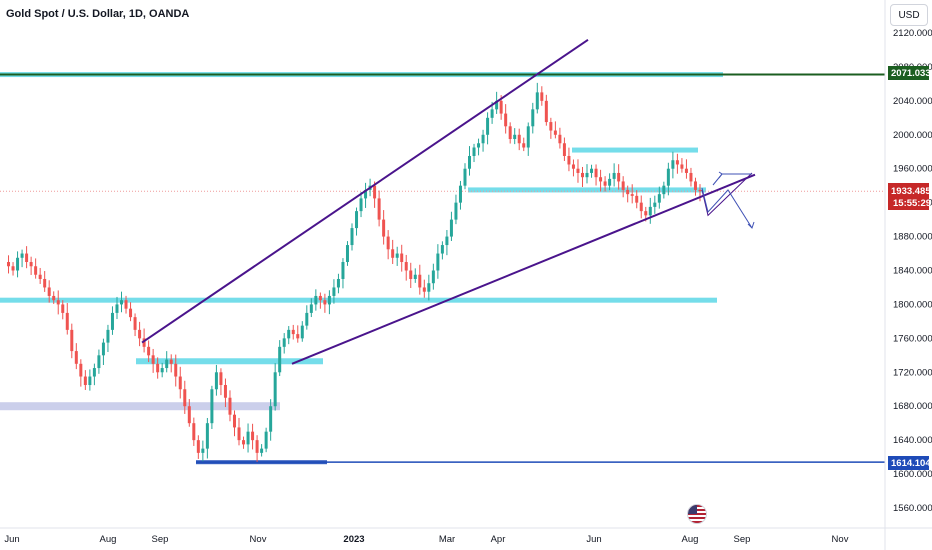  I want to click on resistance-tag-bg, so click(908, 73).